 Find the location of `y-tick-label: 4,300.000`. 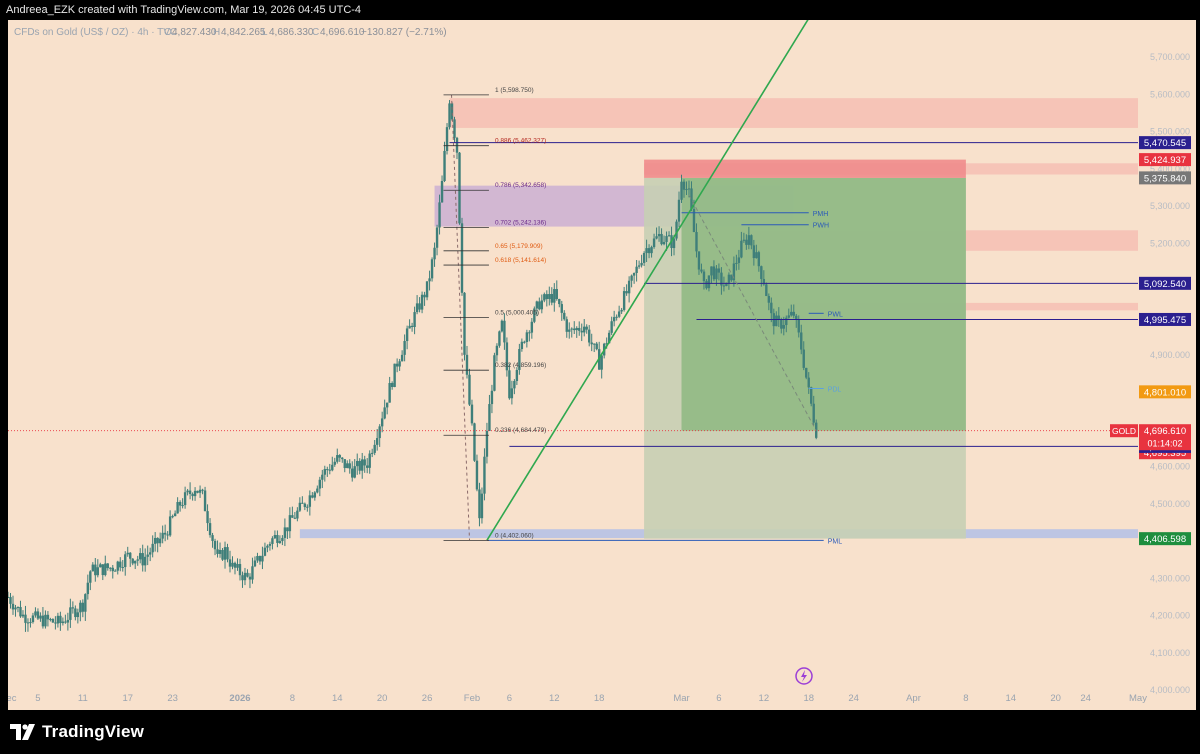

y-tick-label: 4,300.000 is located at coordinates (1170, 578).